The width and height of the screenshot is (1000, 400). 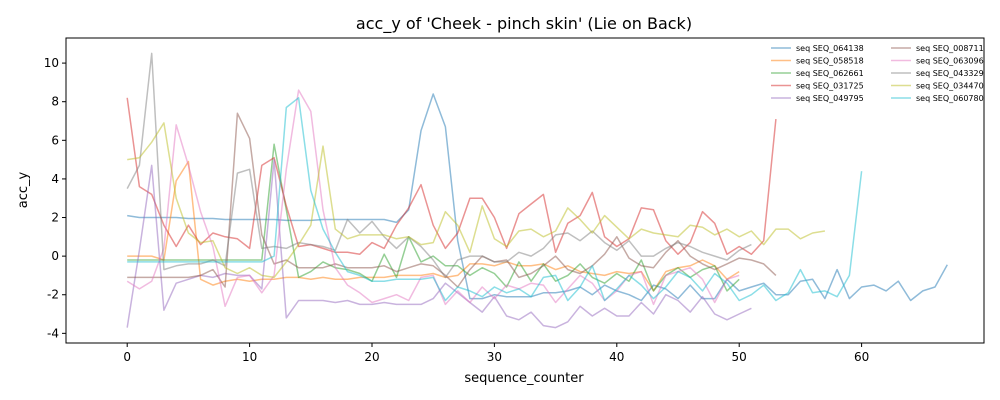 What do you see at coordinates (494, 357) in the screenshot?
I see `x-tick-label-3: 30` at bounding box center [494, 357].